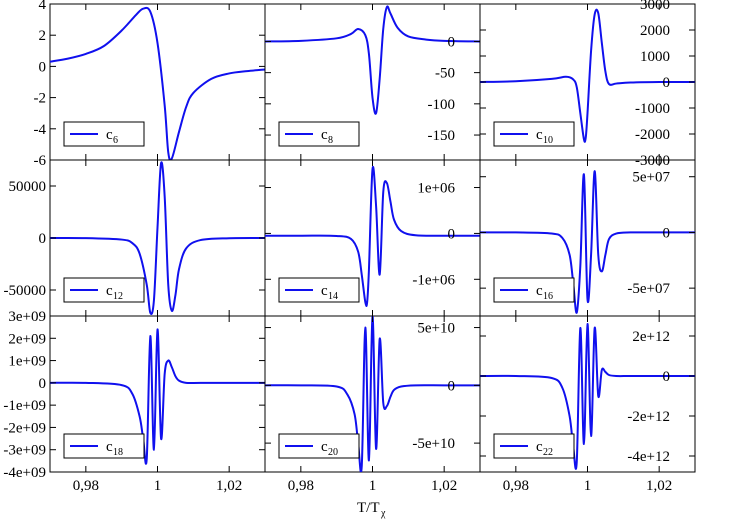  What do you see at coordinates (587, 396) in the screenshot?
I see `series-line-c22` at bounding box center [587, 396].